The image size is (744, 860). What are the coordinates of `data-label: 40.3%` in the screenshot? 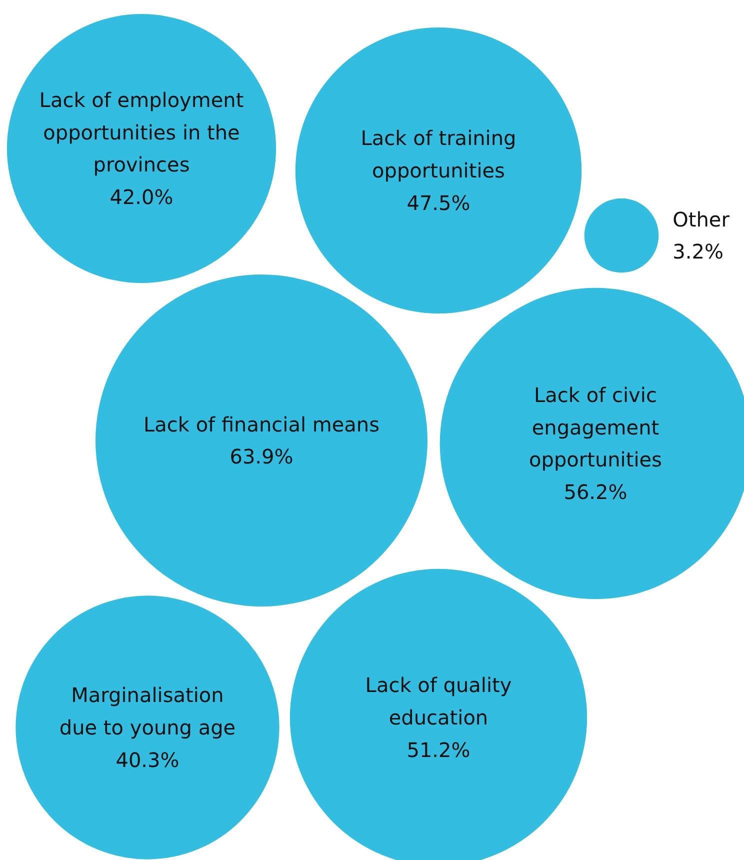 It's located at (148, 760).